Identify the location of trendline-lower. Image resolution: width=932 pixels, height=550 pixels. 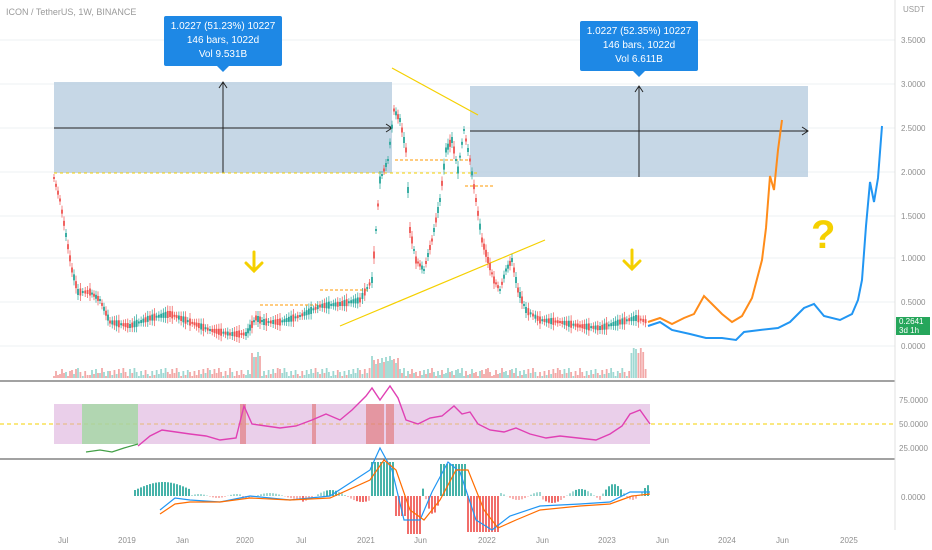
(442, 283).